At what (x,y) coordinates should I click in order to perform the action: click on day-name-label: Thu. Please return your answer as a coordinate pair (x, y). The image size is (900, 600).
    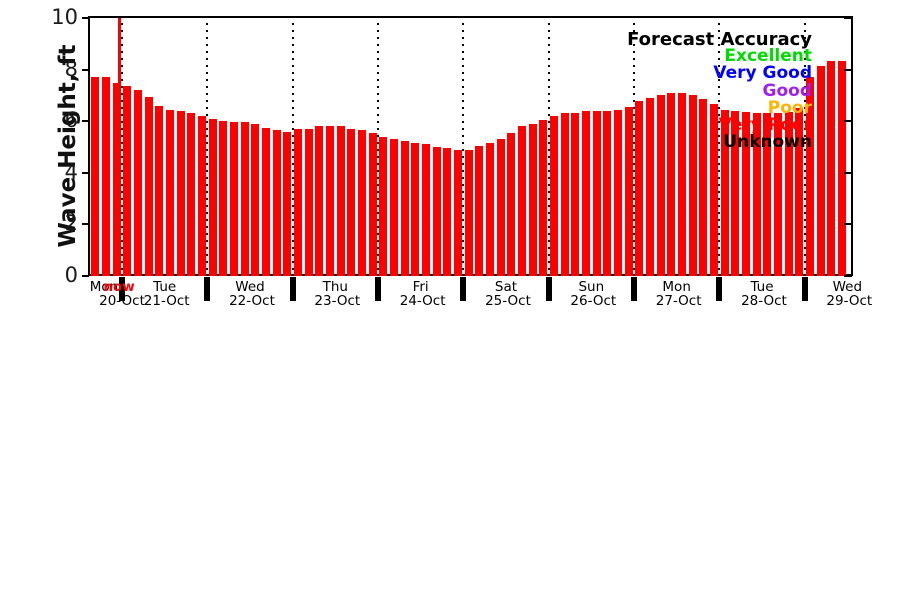
    Looking at the image, I should click on (335, 287).